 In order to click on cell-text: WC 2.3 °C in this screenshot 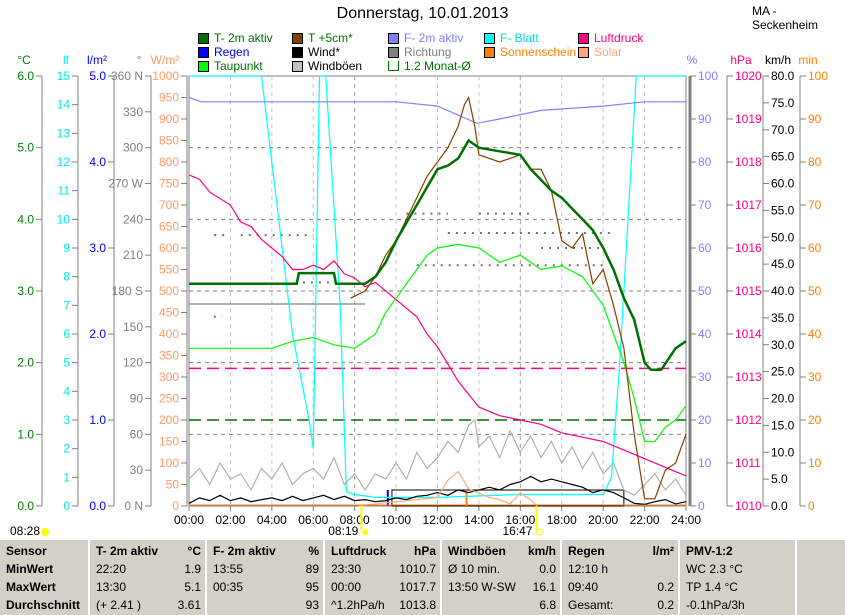, I will do `click(714, 569)`.